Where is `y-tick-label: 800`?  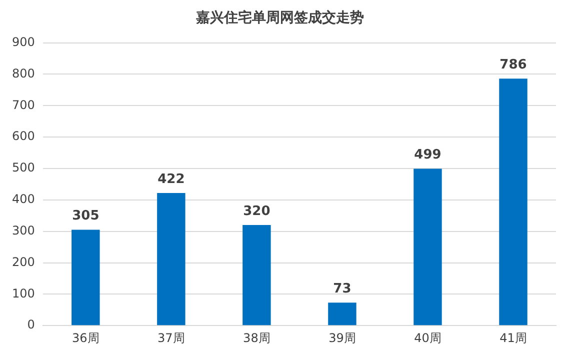 y-tick-label: 800 is located at coordinates (23, 73).